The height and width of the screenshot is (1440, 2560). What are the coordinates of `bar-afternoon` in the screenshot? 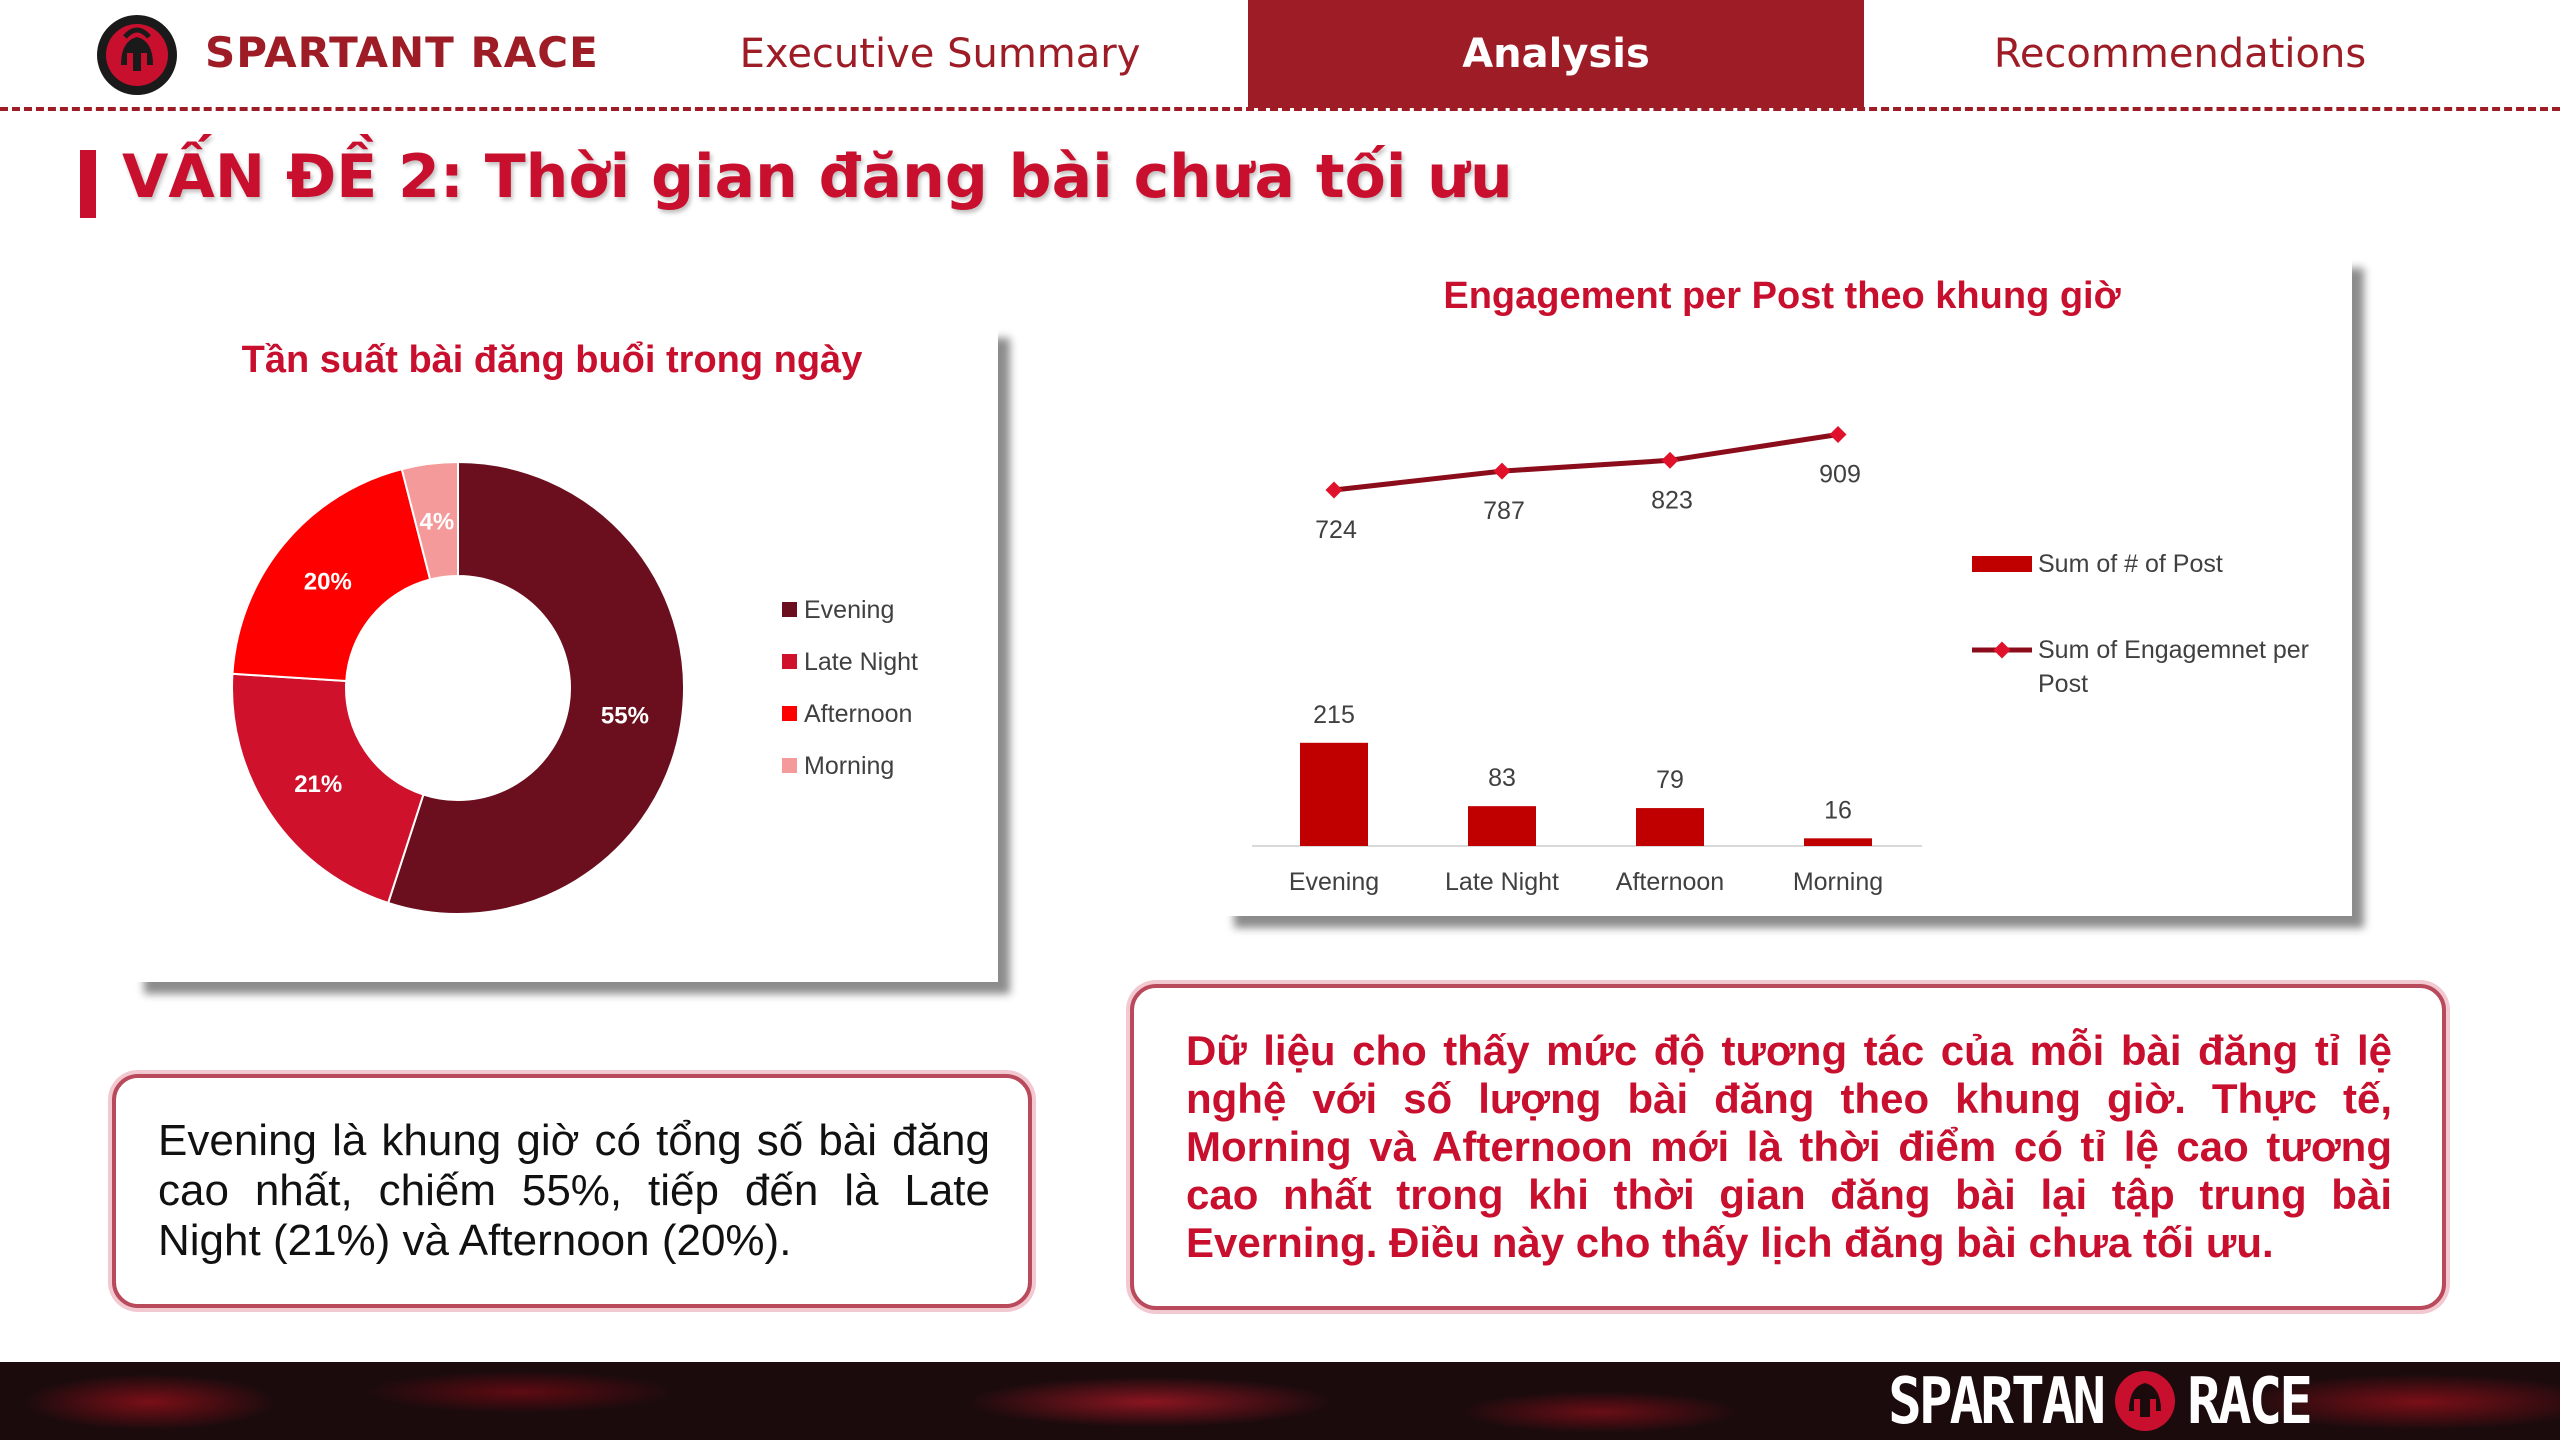 It's located at (1670, 827).